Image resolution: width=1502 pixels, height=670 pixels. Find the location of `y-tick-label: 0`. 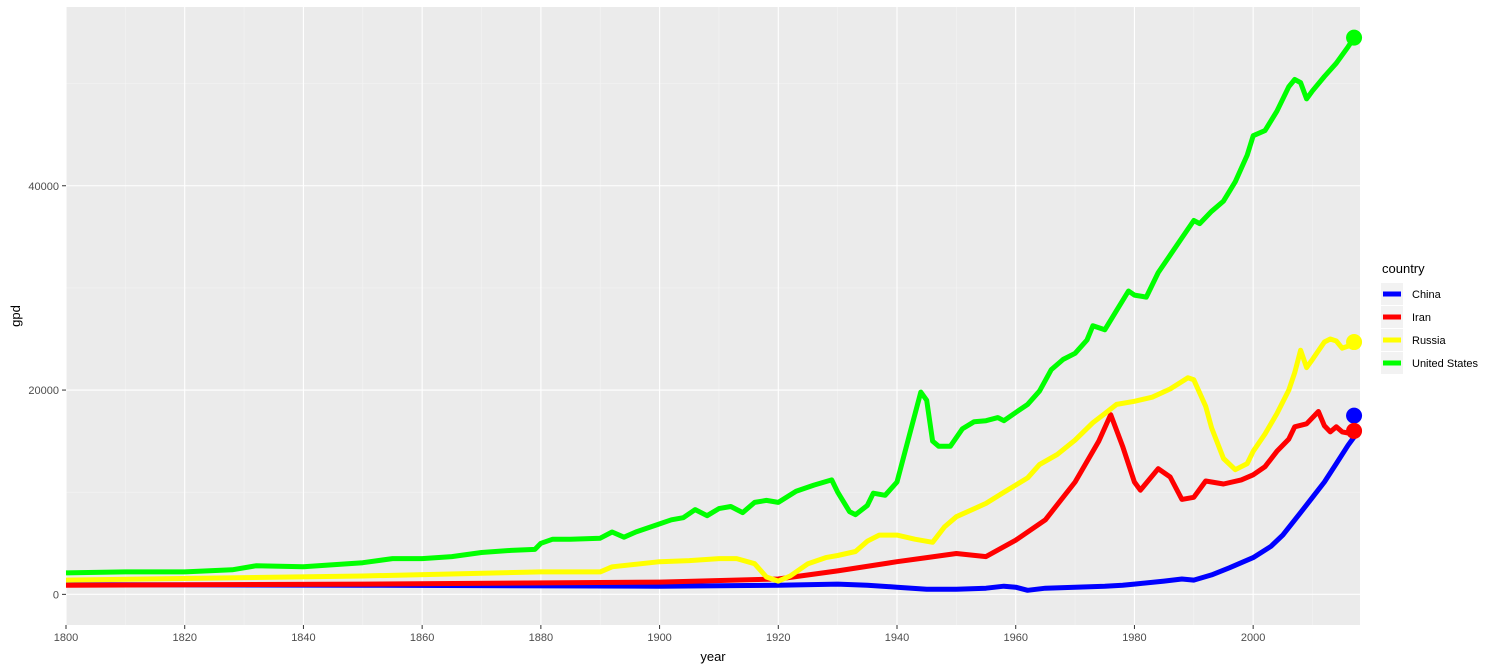

y-tick-label: 0 is located at coordinates (56, 595).